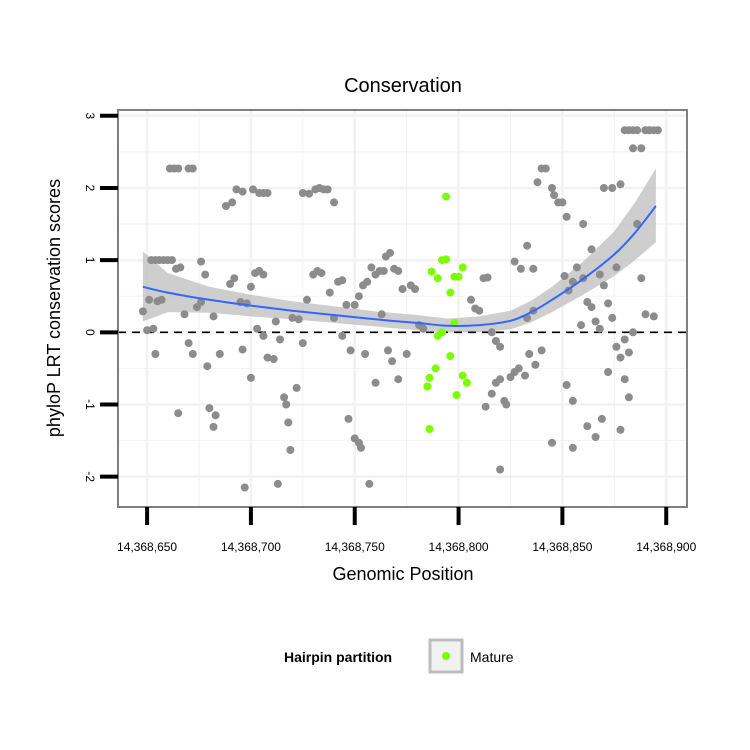 This screenshot has width=750, height=750. I want to click on legend-title: Hairpin partition, so click(338, 657).